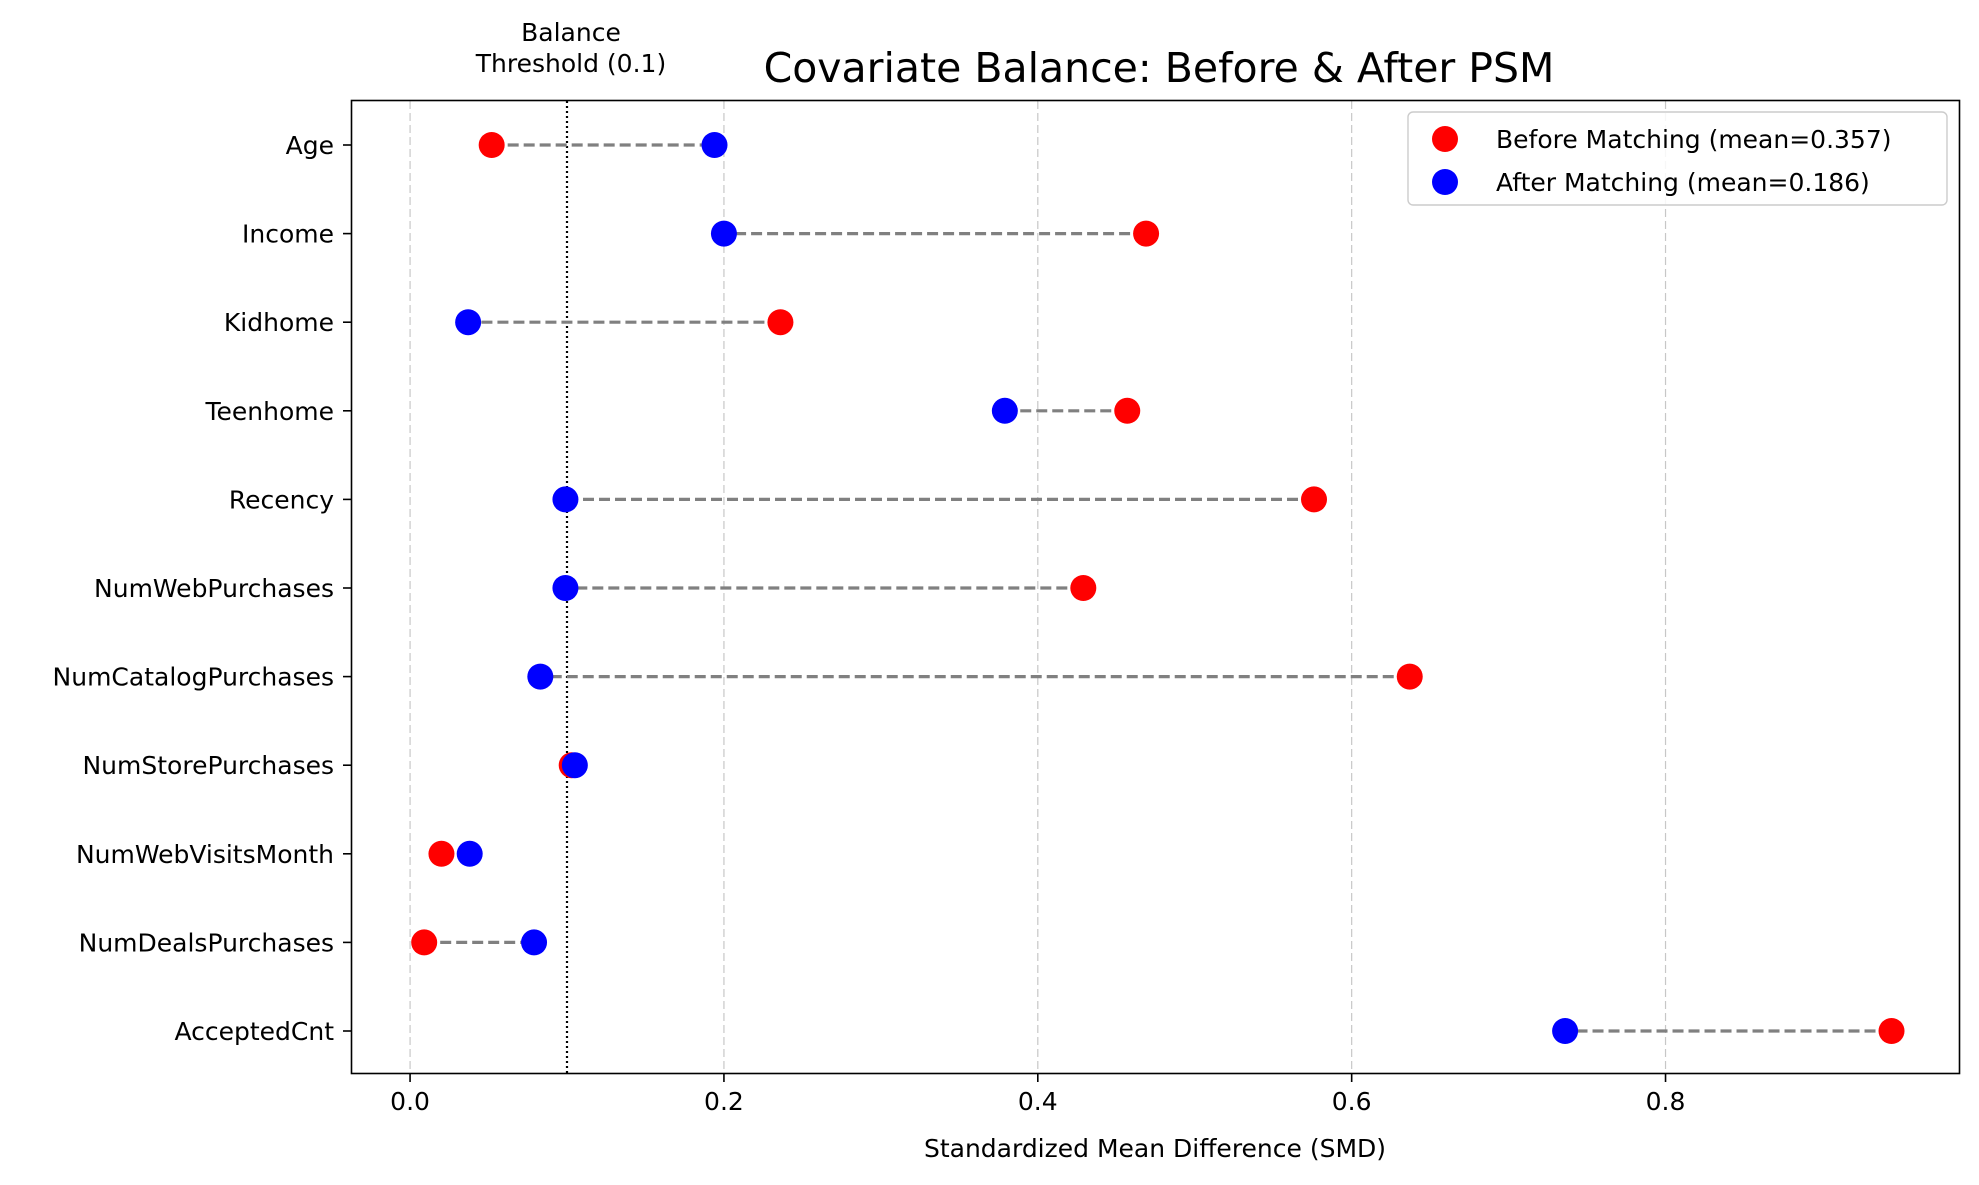 The width and height of the screenshot is (1979, 1185). Describe the element at coordinates (288, 234) in the screenshot. I see `y-tick-label: Income` at that location.